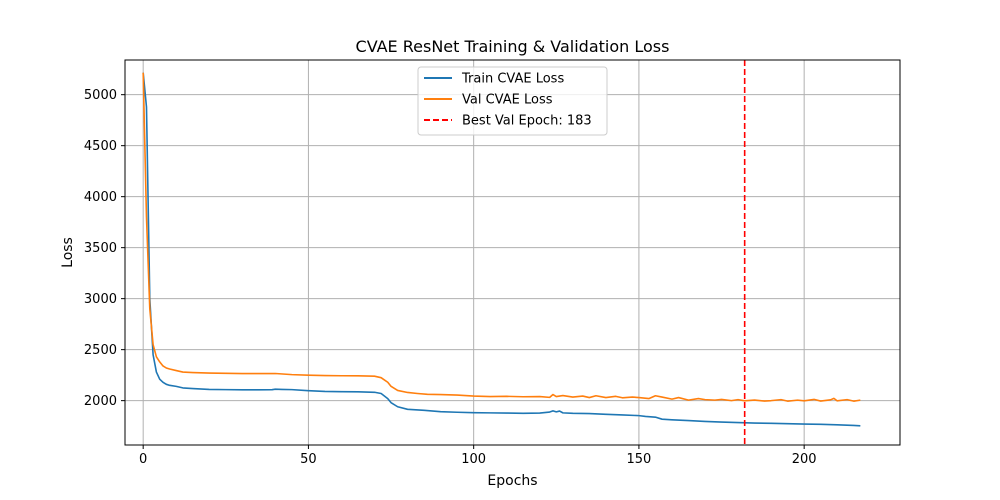  I want to click on x-tick-label: 50, so click(308, 459).